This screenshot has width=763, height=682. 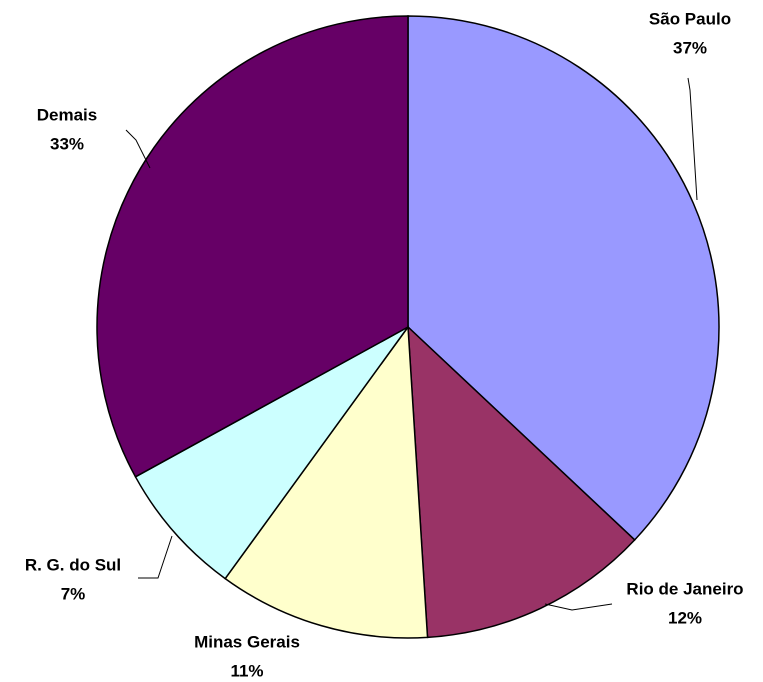 I want to click on slice-value-label: 7%, so click(x=73, y=593).